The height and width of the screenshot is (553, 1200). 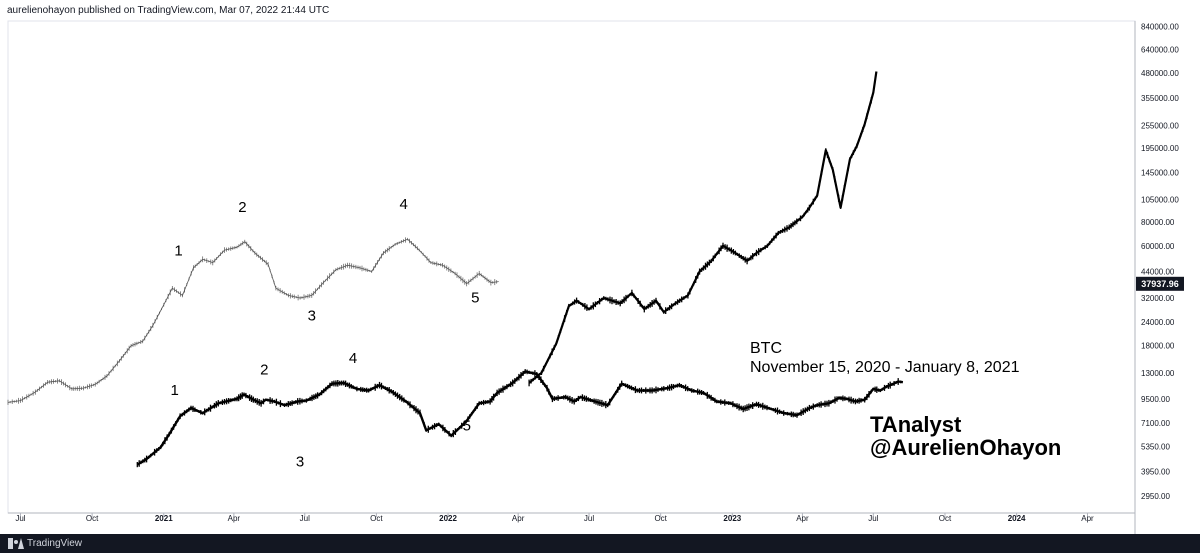 I want to click on x-tick-label: 2021, so click(x=164, y=518).